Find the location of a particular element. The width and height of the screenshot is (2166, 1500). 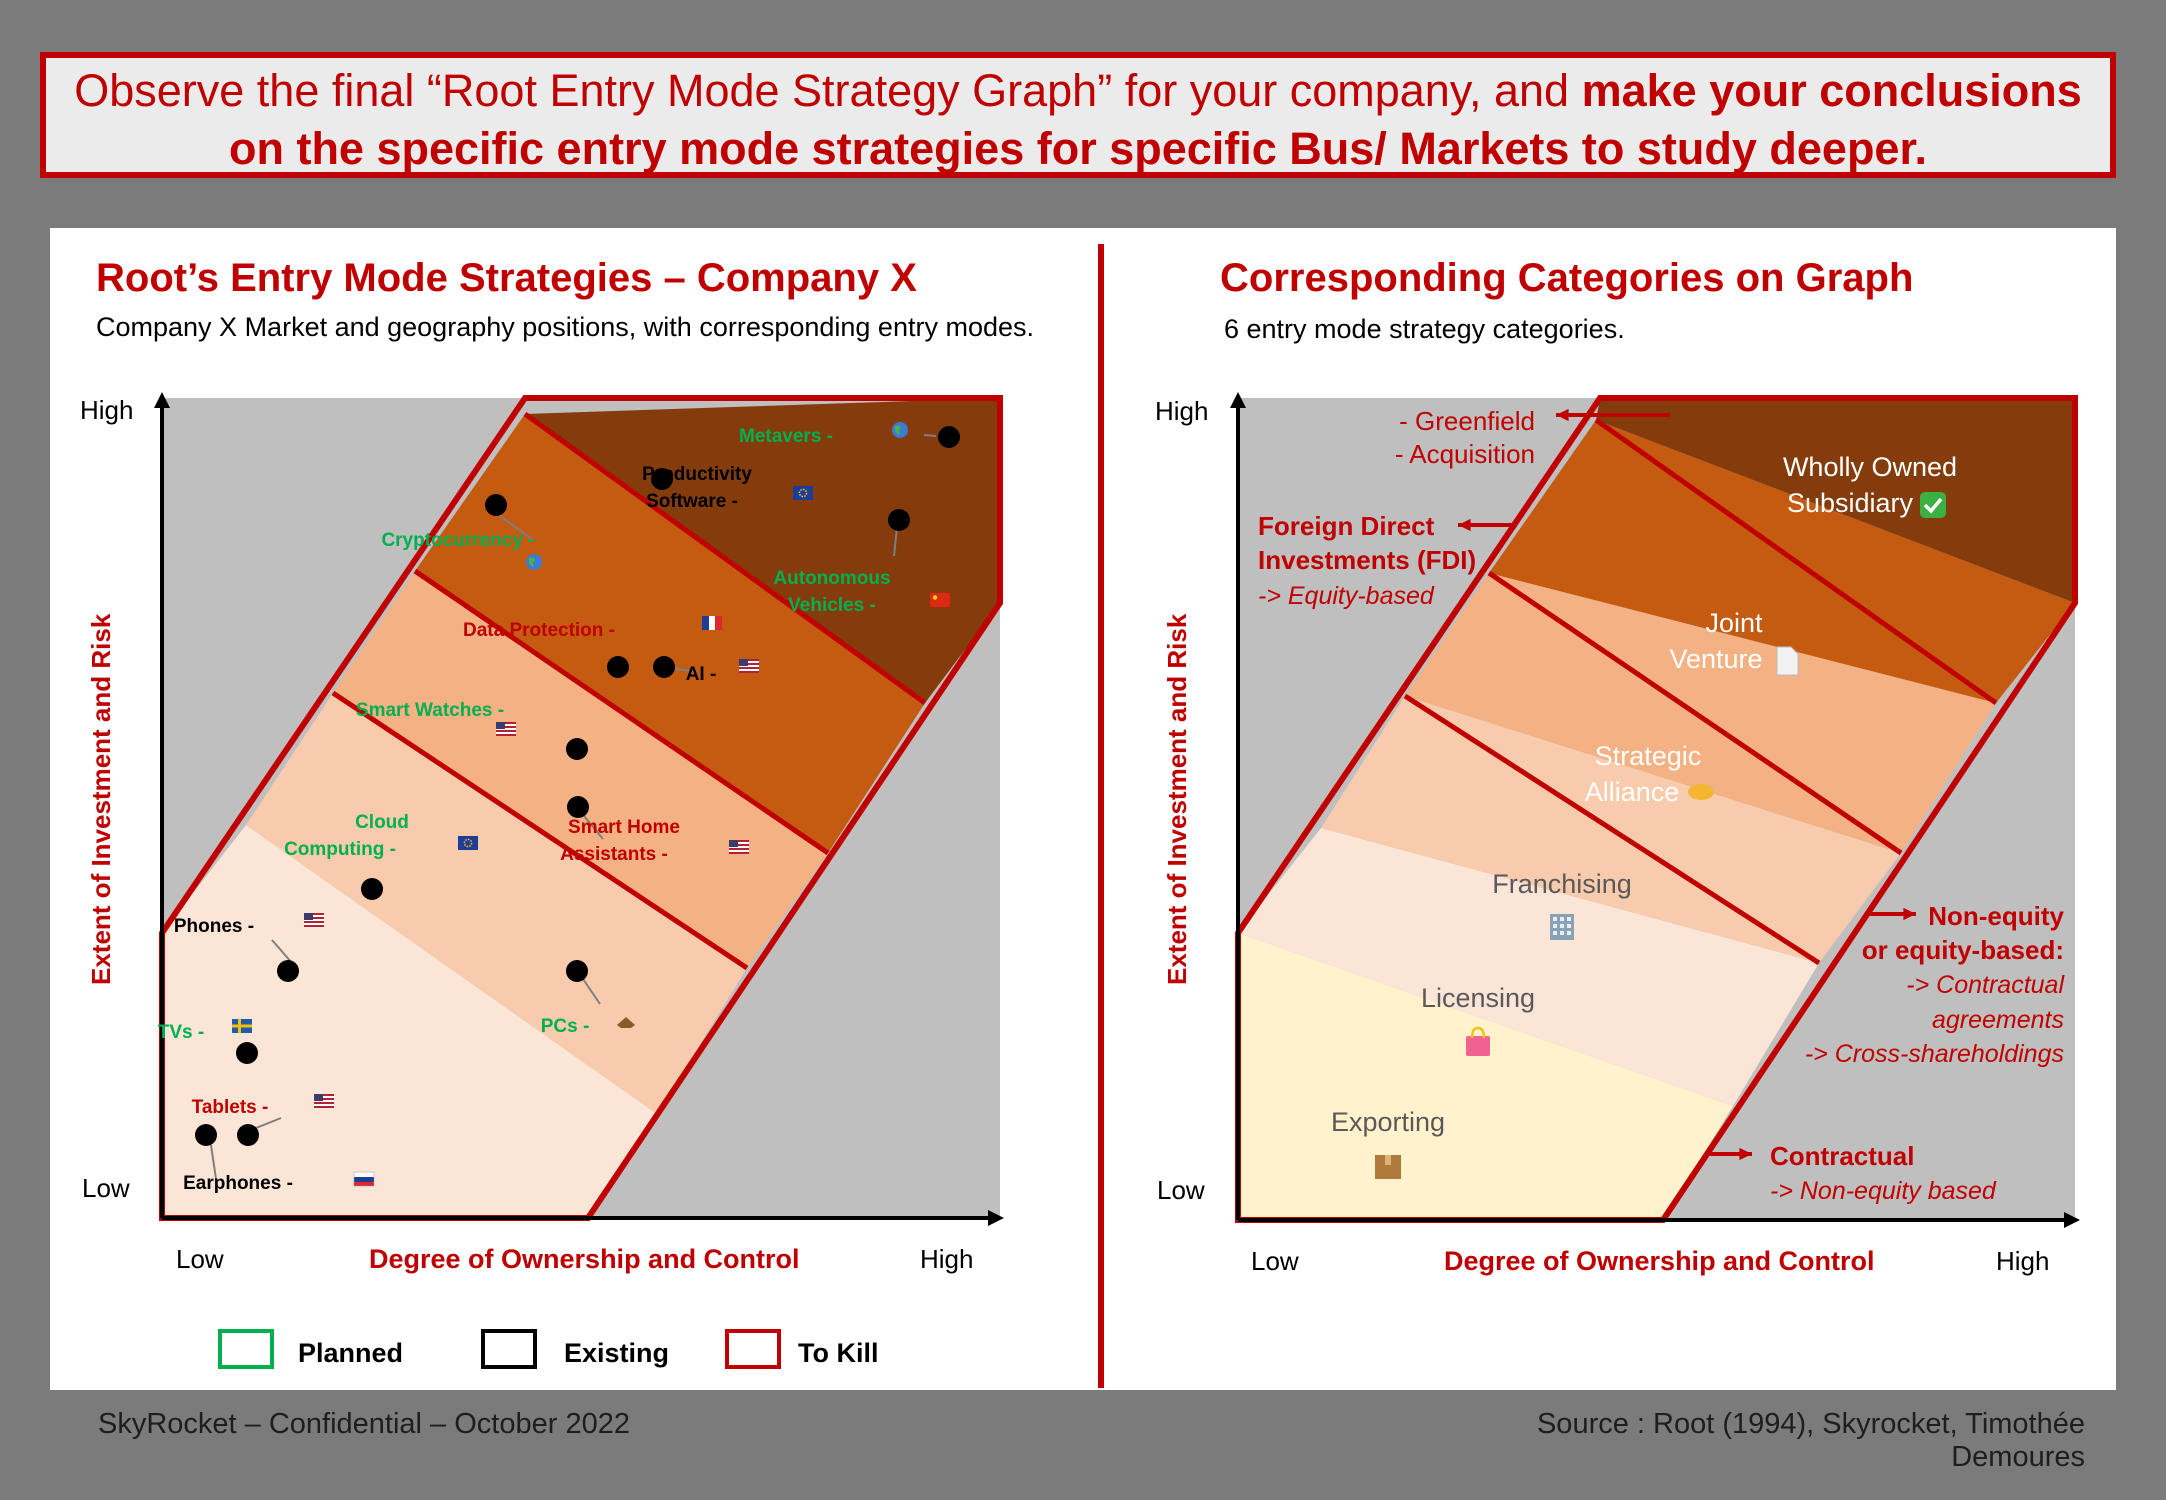

right-y-axis-arrow is located at coordinates (1238, 400).